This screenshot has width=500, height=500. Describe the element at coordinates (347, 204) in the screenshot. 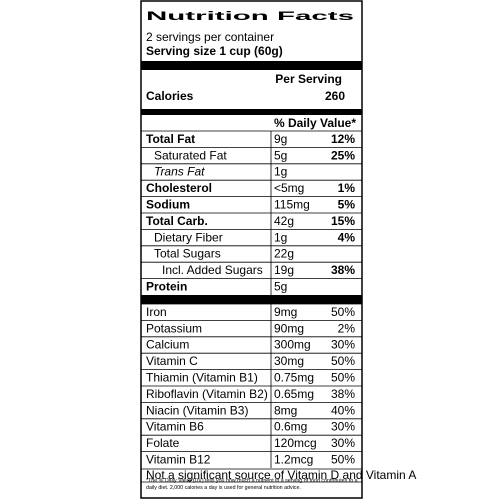

I see `nutrient-dv: 5%` at that location.